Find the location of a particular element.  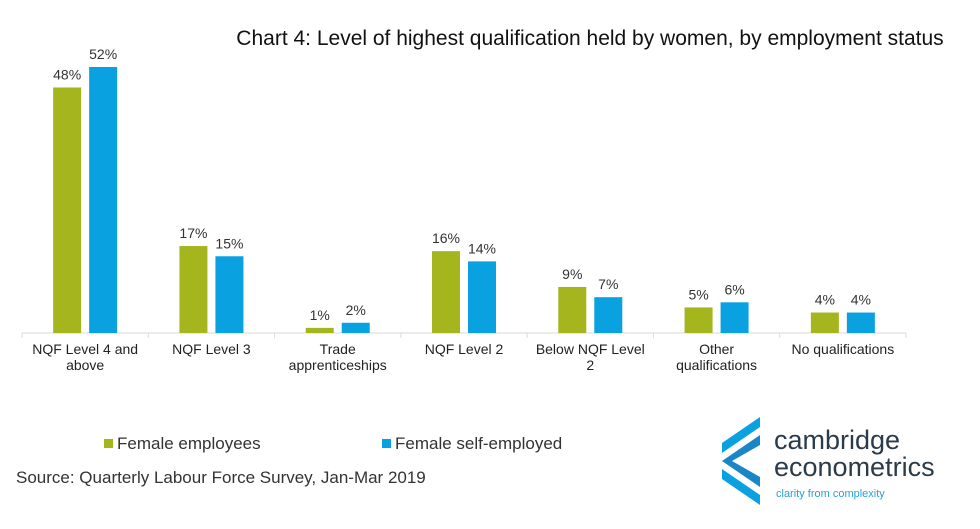

logo-wordmark: cambridge econometrics is located at coordinates (854, 454).